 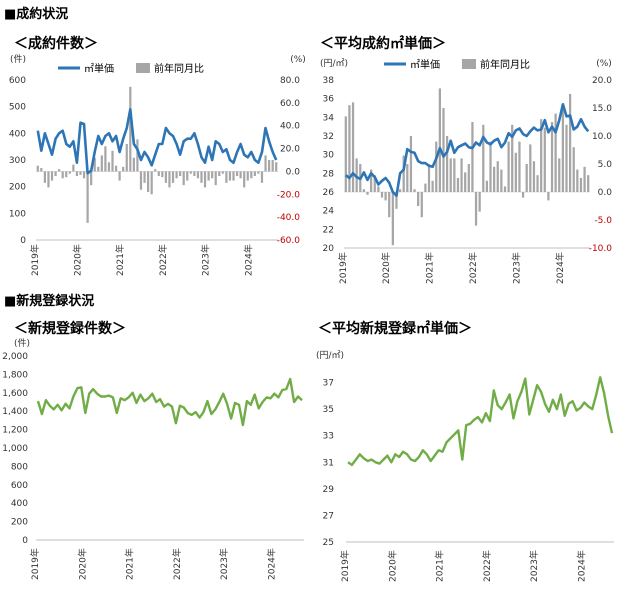 I want to click on section-title-contracts: ■成約状況, so click(x=36, y=14).